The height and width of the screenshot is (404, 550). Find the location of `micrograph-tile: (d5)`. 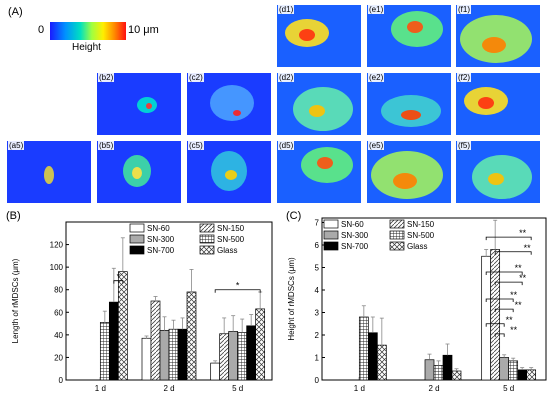

micrograph-tile: (d5) is located at coordinates (319, 172).